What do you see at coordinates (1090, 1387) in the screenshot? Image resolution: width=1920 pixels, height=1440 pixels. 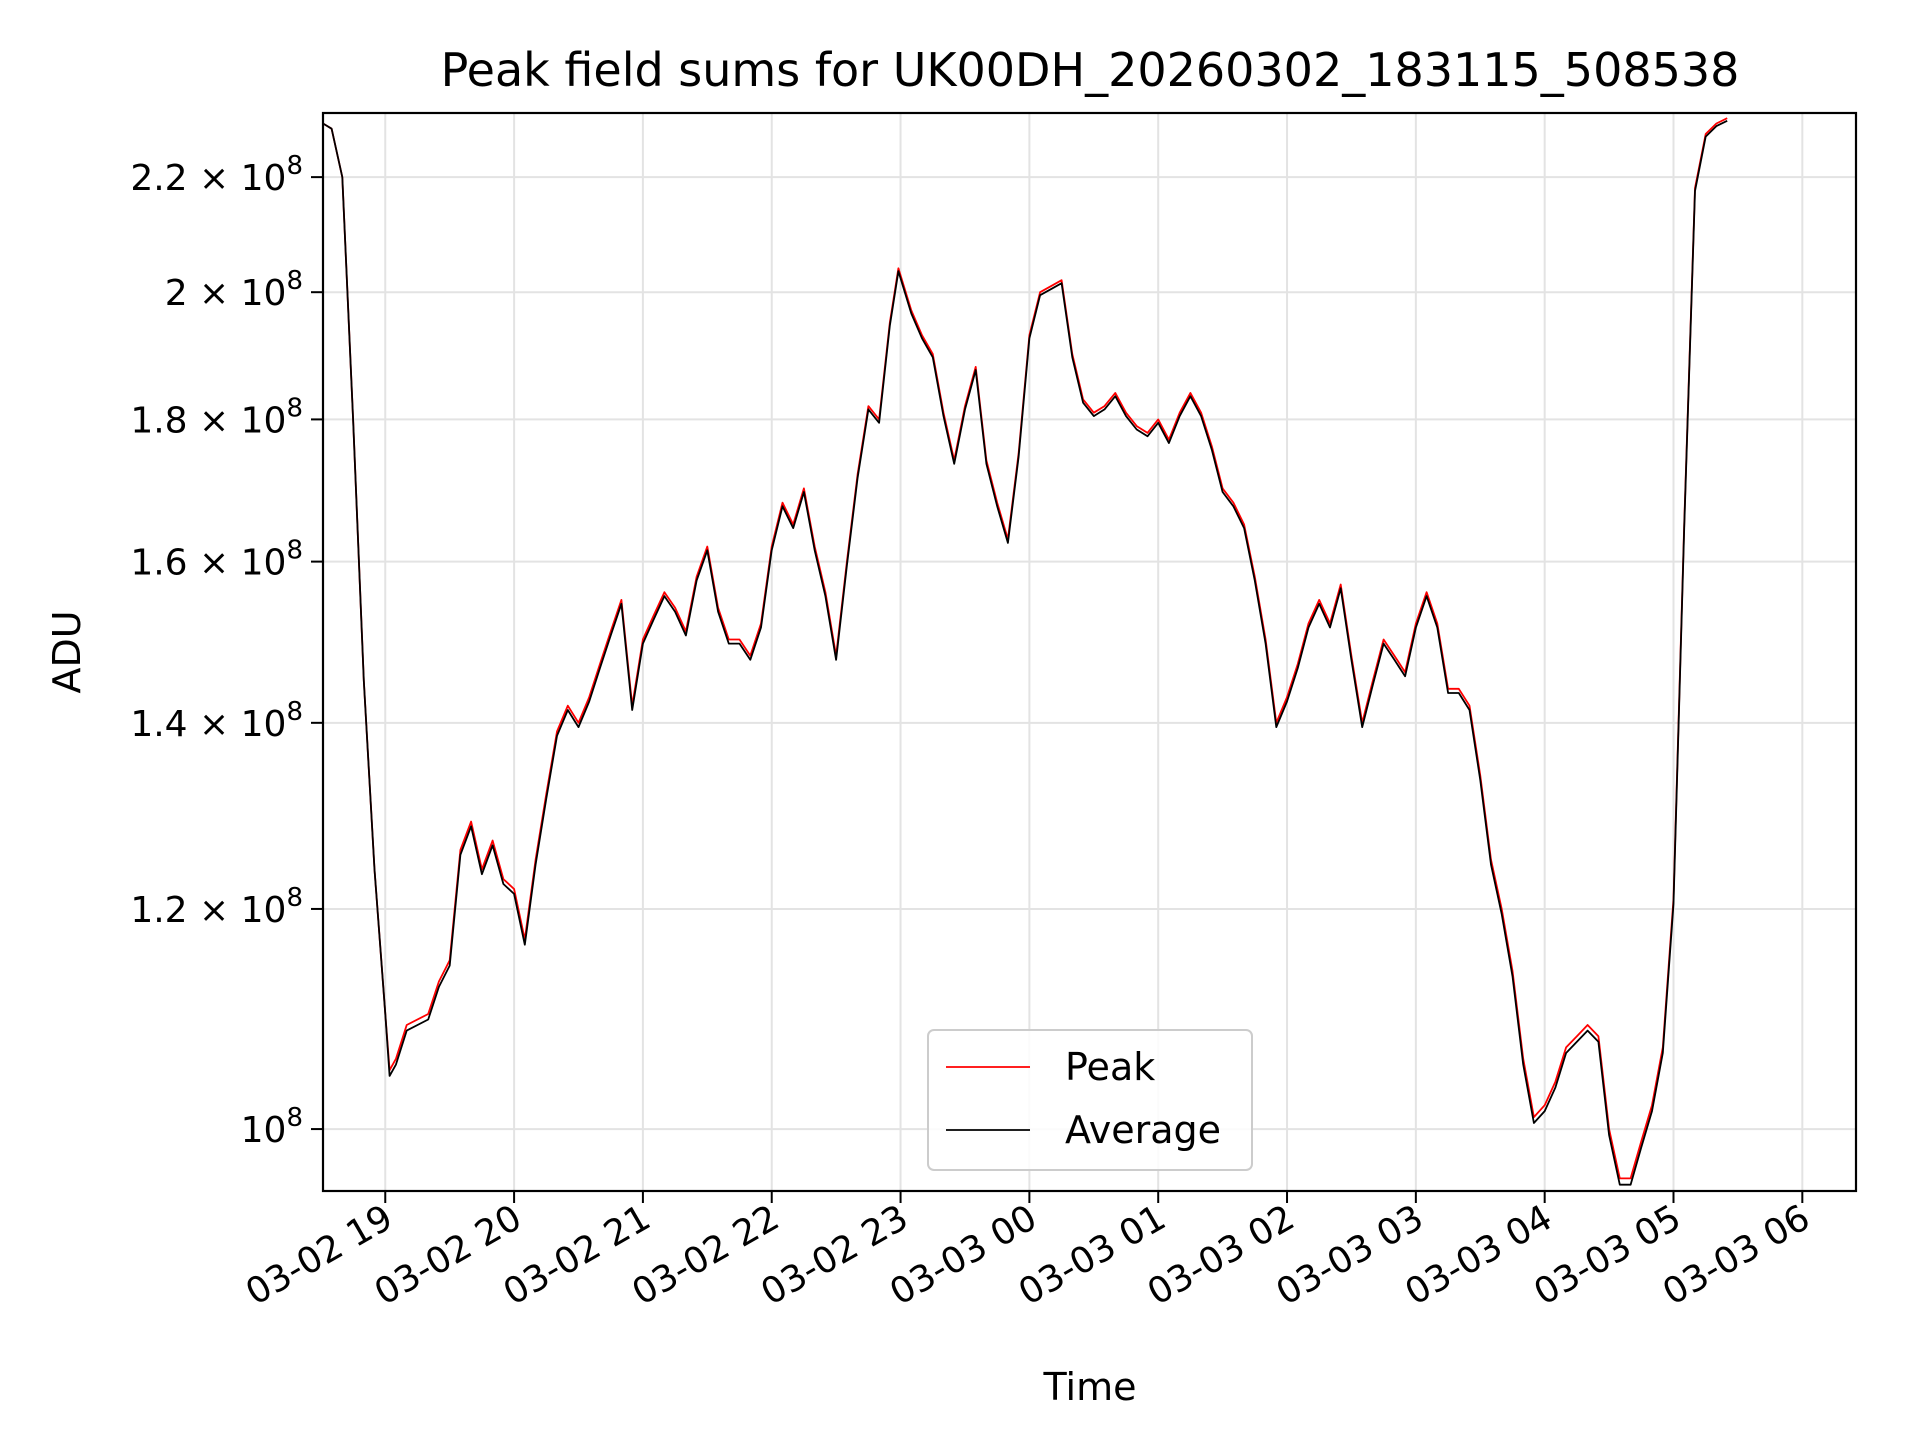 I see `x-axis-label: Time` at bounding box center [1090, 1387].